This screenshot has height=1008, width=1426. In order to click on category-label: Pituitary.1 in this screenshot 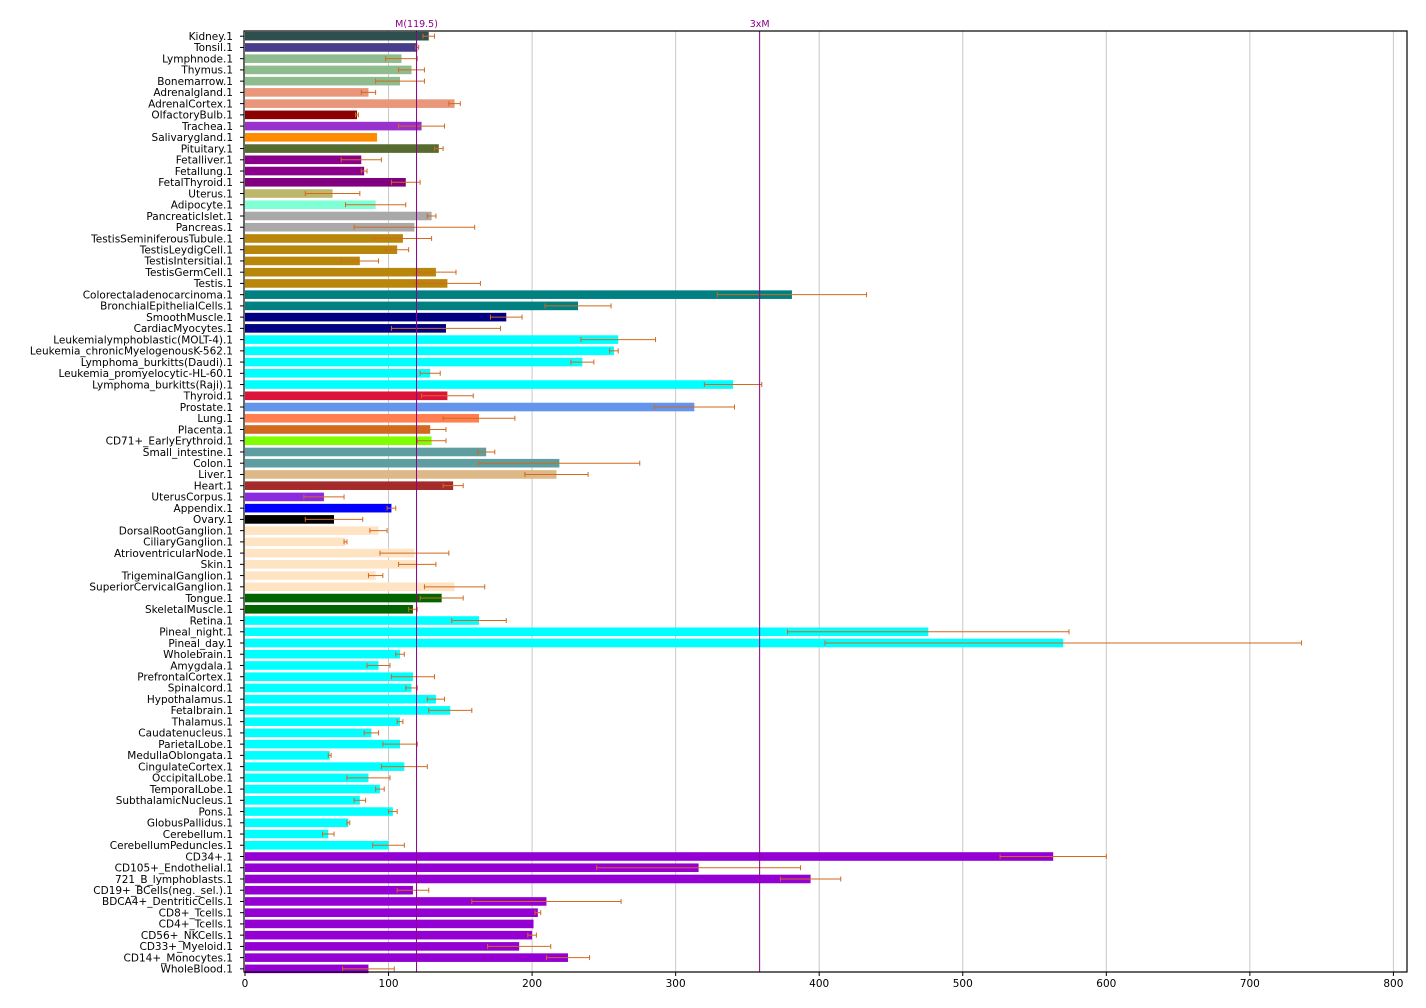, I will do `click(207, 149)`.